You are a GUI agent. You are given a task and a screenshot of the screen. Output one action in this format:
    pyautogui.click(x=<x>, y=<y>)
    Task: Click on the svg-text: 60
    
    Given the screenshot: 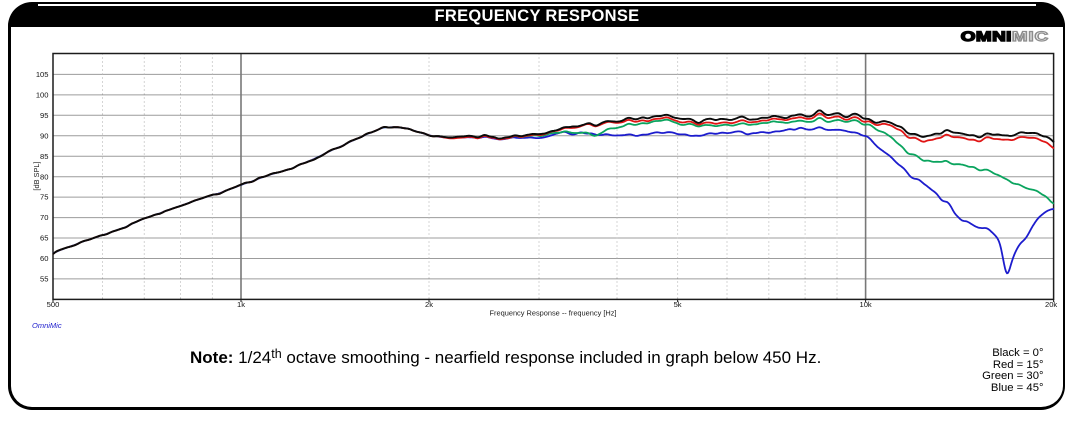 What is the action you would take?
    pyautogui.click(x=44, y=258)
    